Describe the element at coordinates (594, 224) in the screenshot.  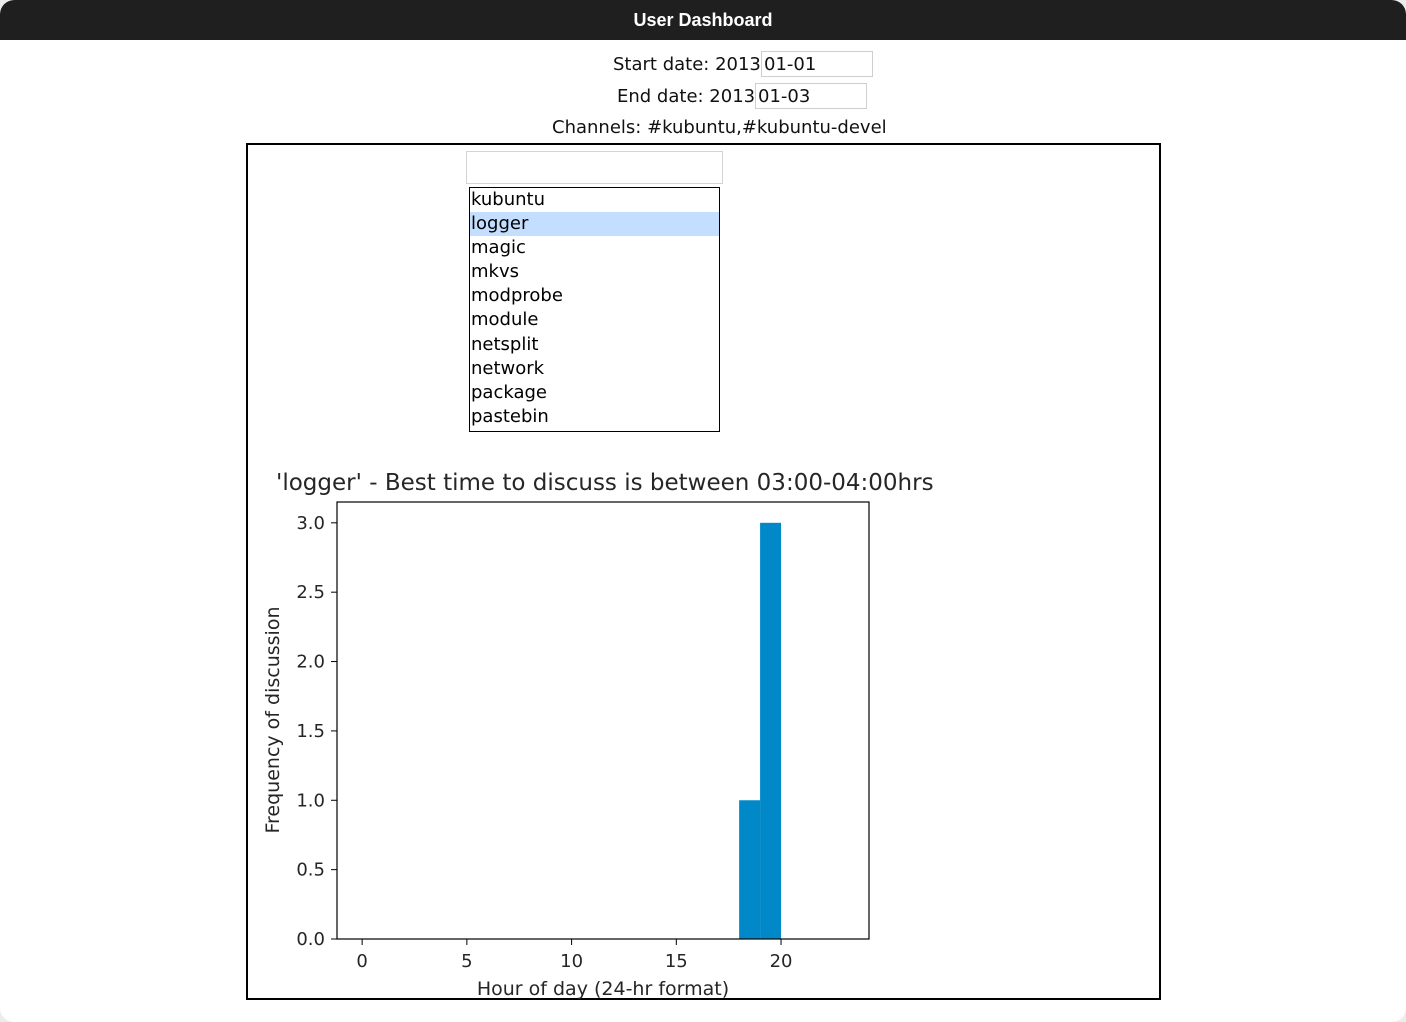
I see `topic-item-logger: logger` at that location.